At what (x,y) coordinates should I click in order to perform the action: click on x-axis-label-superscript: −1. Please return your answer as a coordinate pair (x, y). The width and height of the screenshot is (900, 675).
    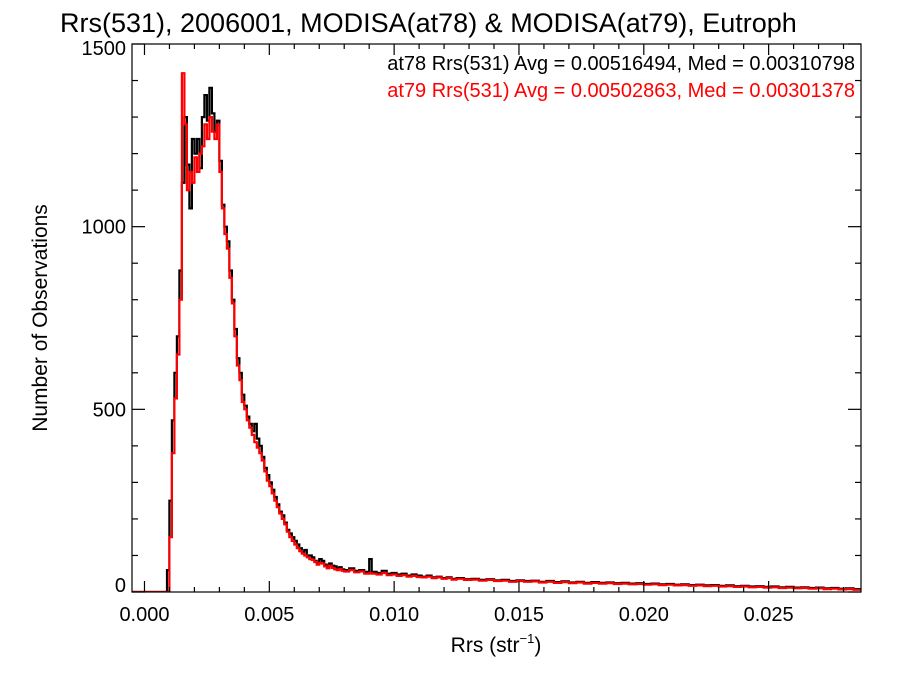
    Looking at the image, I should click on (527, 638).